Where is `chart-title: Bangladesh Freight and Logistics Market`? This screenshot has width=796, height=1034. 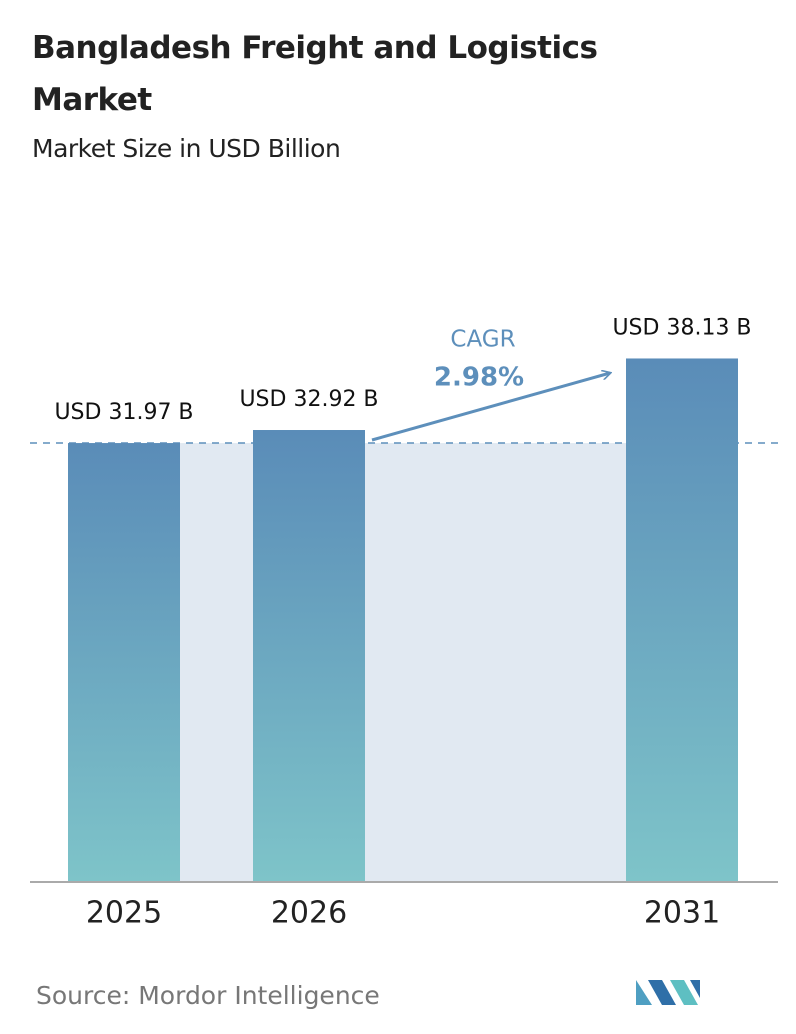
chart-title: Bangladesh Freight and Logistics Market is located at coordinates (315, 74).